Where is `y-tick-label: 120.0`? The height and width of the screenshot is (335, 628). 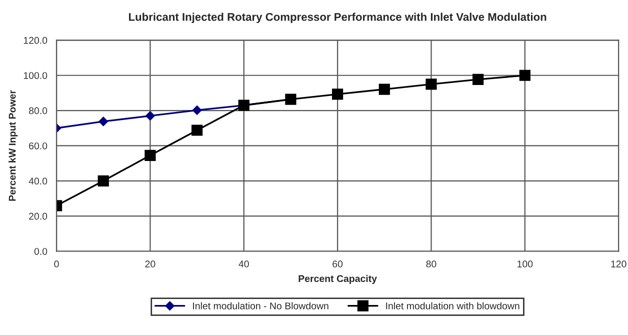
y-tick-label: 120.0 is located at coordinates (36, 40).